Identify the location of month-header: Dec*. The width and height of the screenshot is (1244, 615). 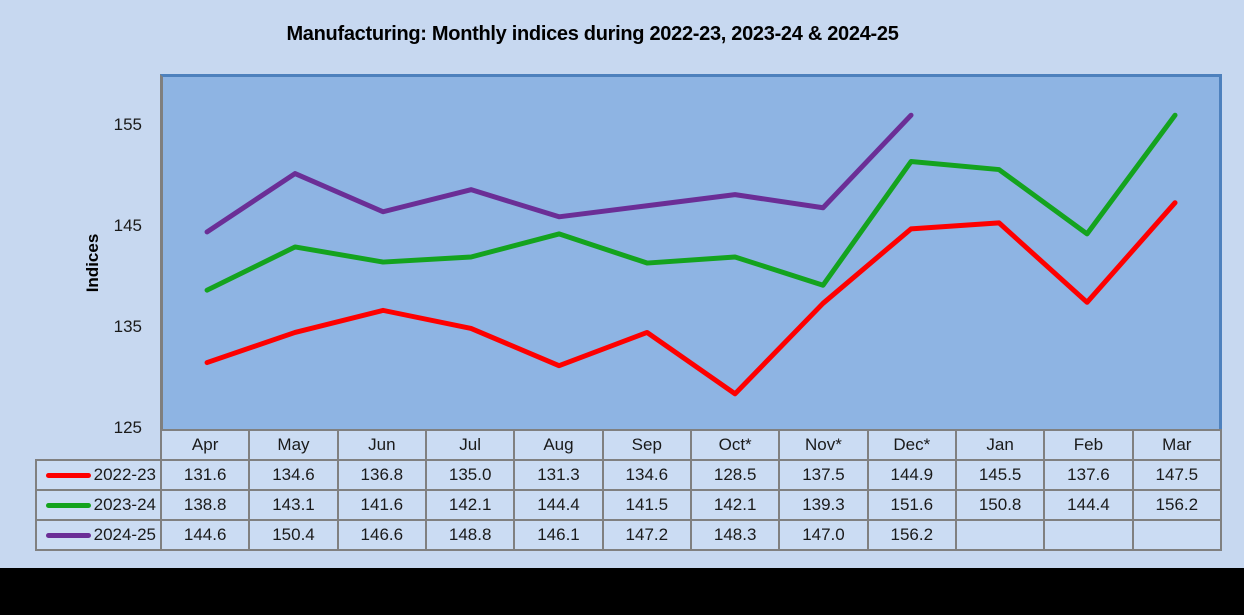
(911, 445).